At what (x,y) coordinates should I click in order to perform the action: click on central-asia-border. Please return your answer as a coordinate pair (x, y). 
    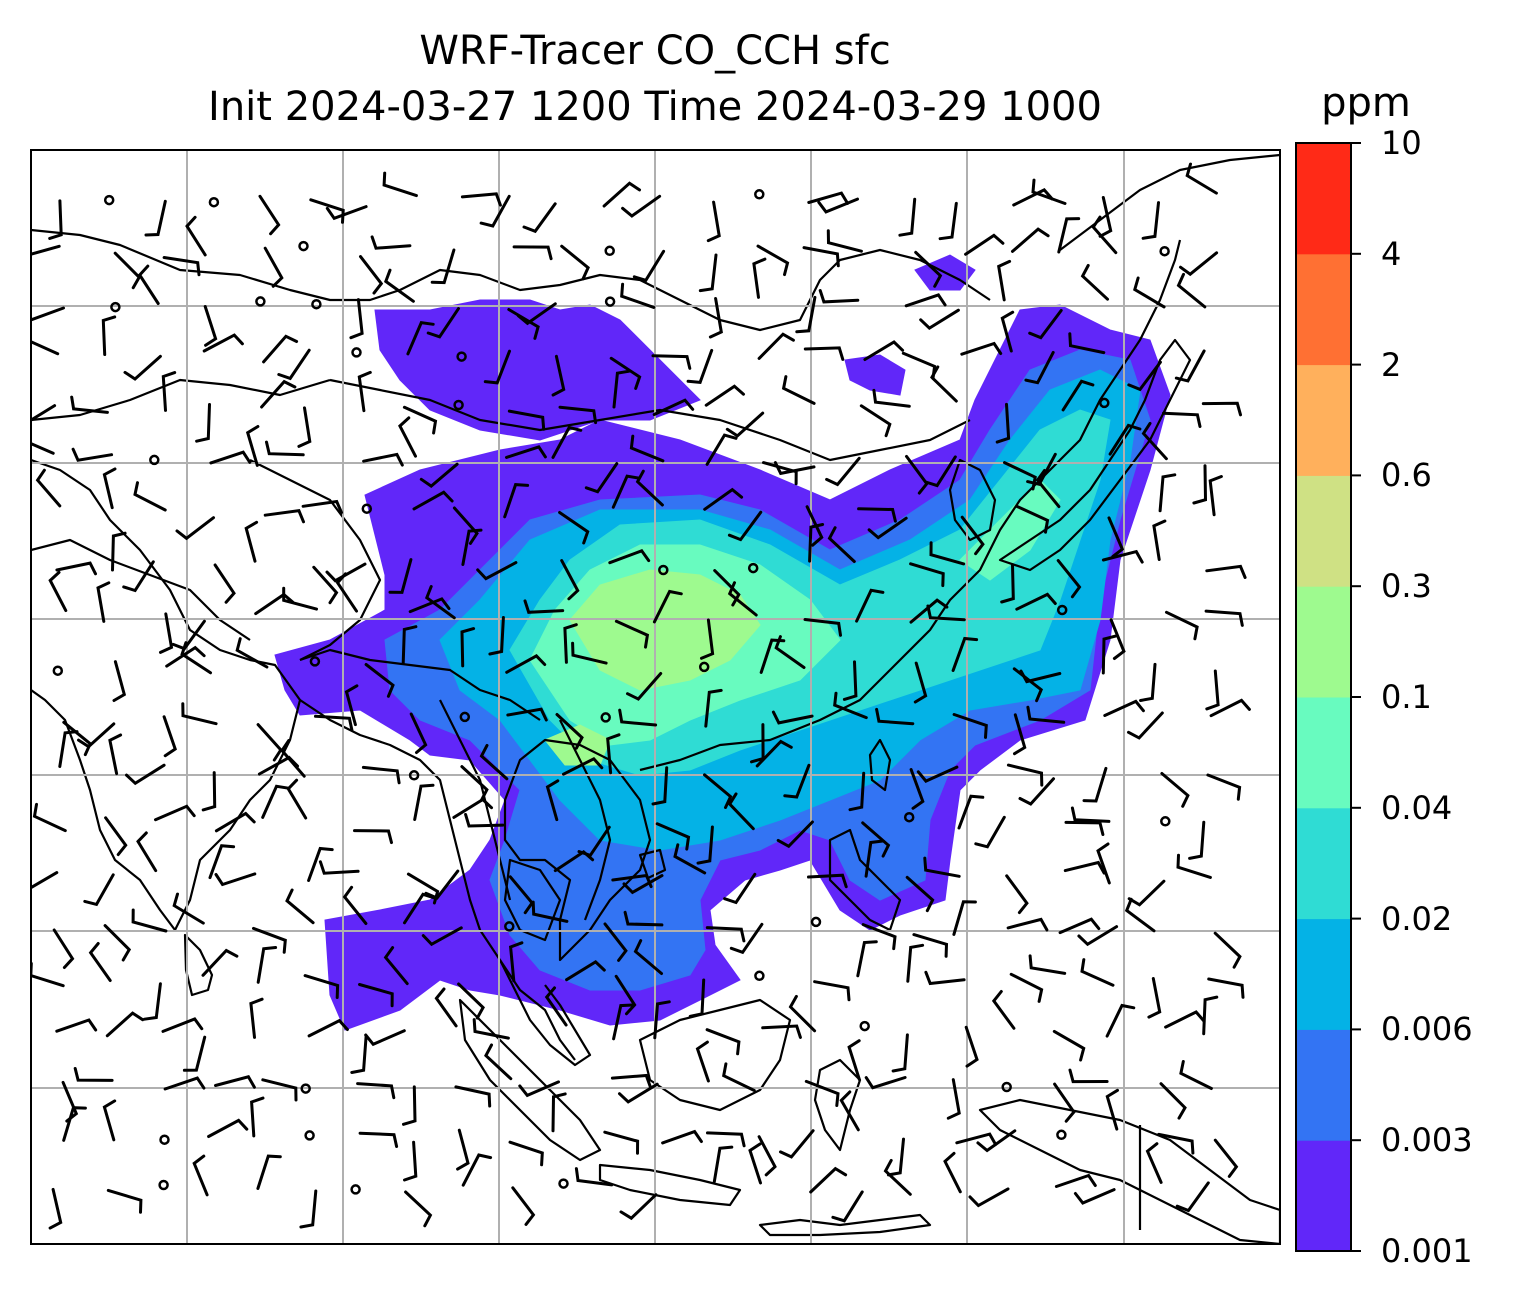
    Looking at the image, I should click on (511, 280).